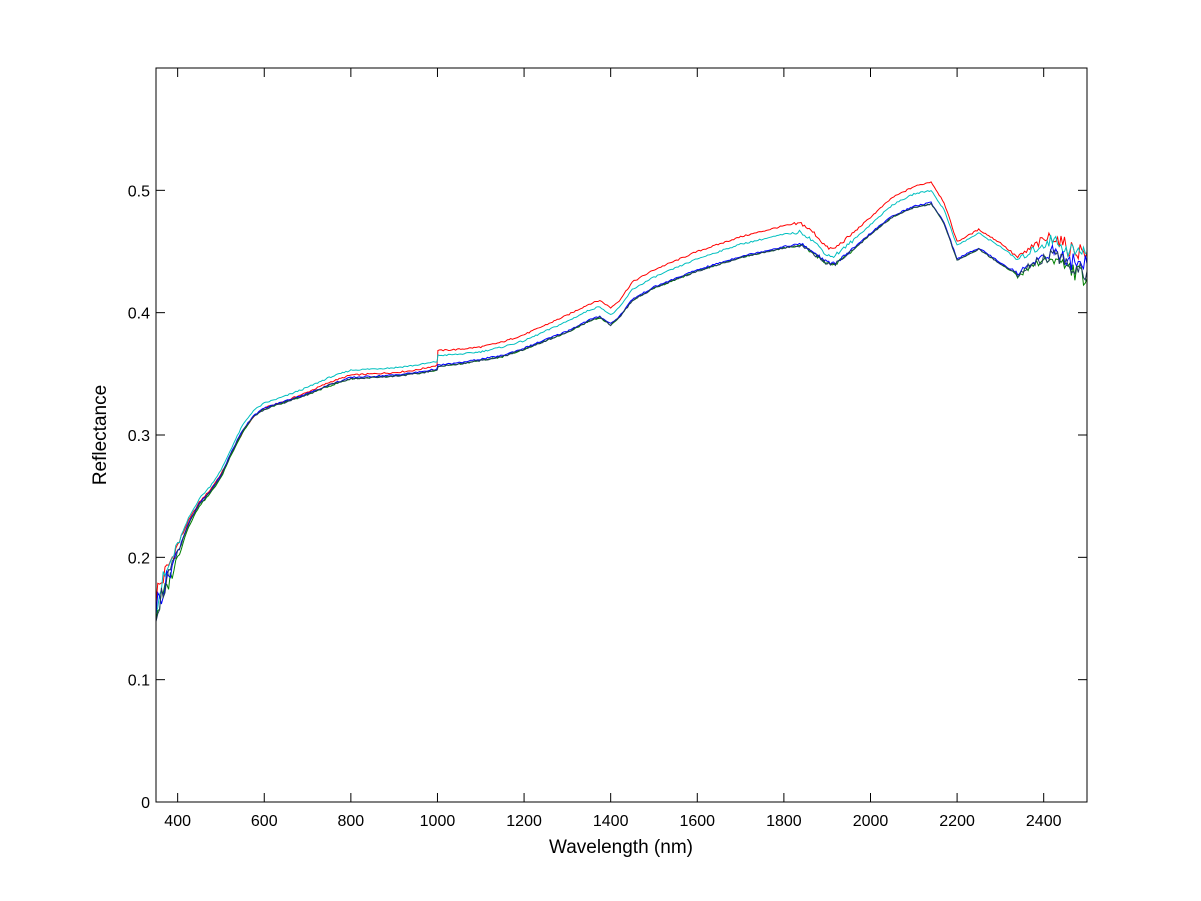 This screenshot has height=901, width=1201. What do you see at coordinates (264, 821) in the screenshot?
I see `x-tick-label: 600` at bounding box center [264, 821].